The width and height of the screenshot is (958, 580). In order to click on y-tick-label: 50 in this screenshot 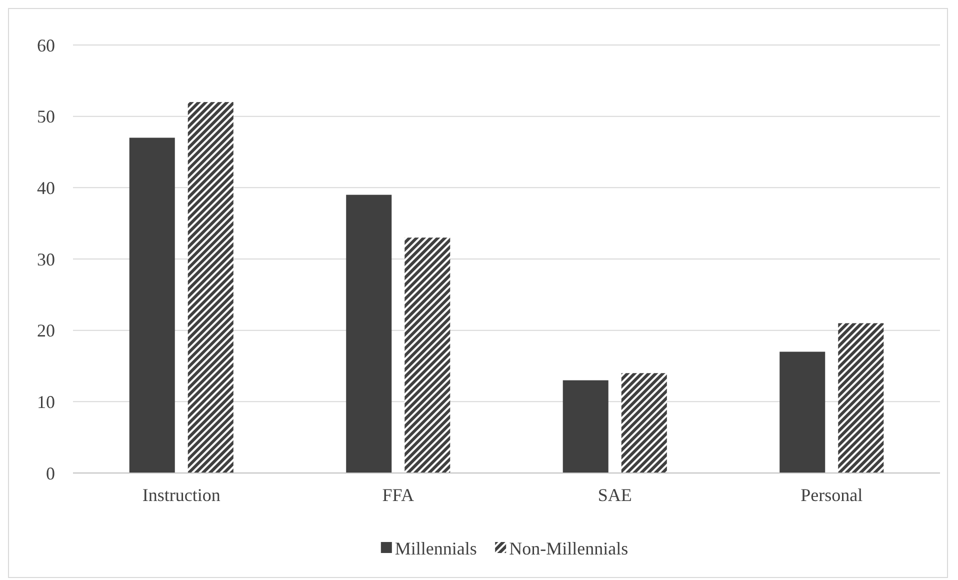, I will do `click(46, 116)`.